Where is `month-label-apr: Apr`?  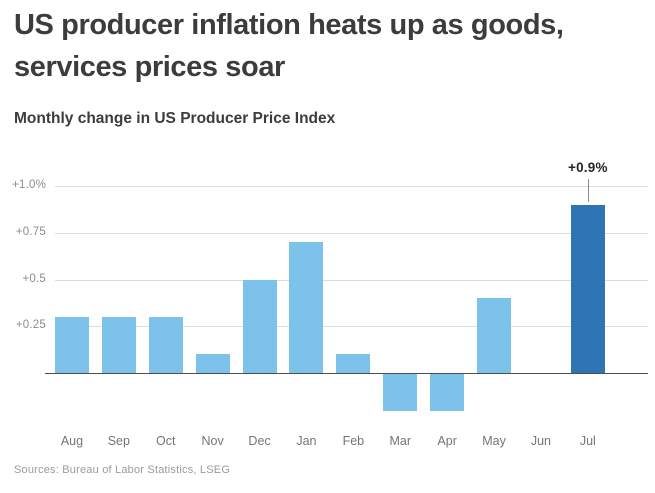
month-label-apr: Apr is located at coordinates (447, 441).